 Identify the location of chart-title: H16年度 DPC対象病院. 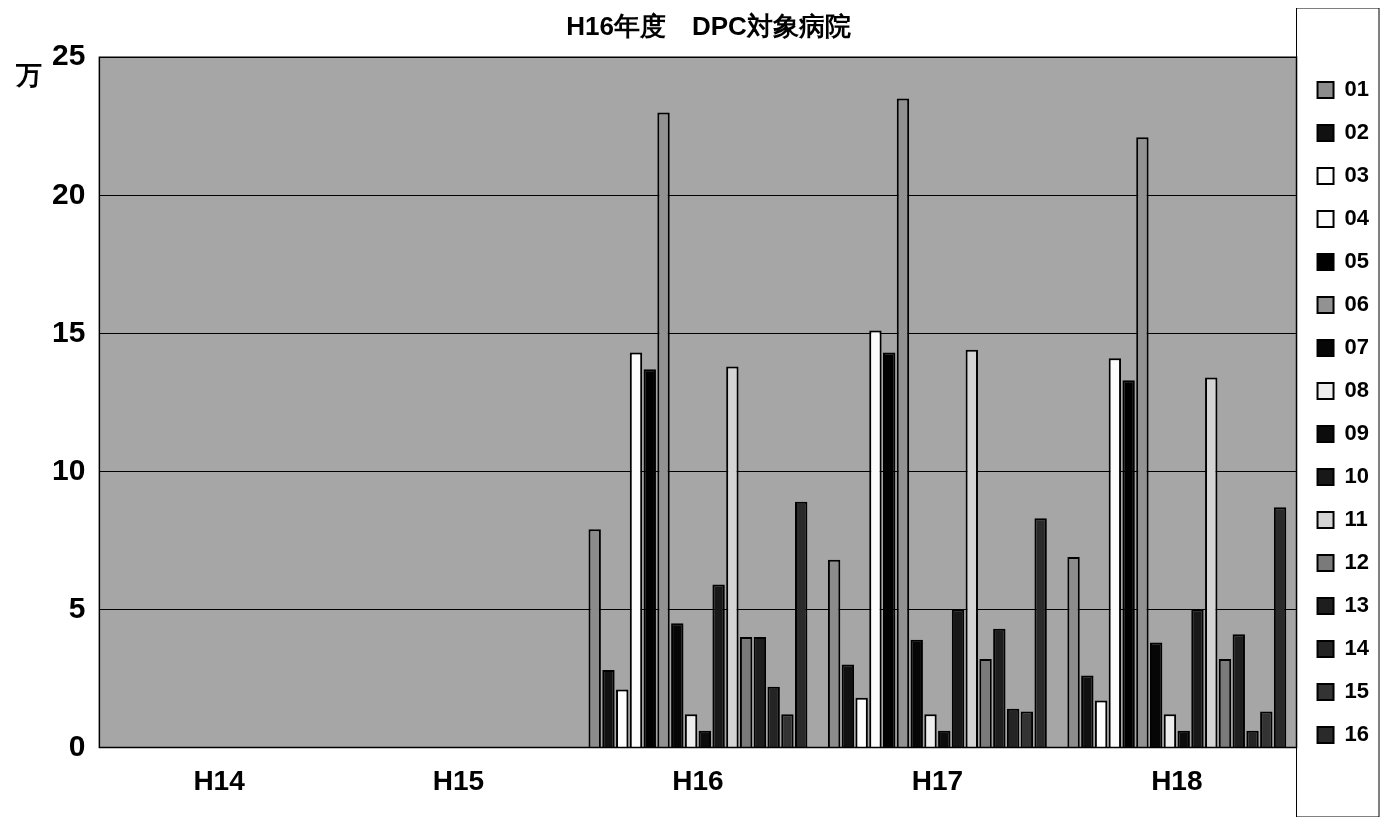
(708, 25).